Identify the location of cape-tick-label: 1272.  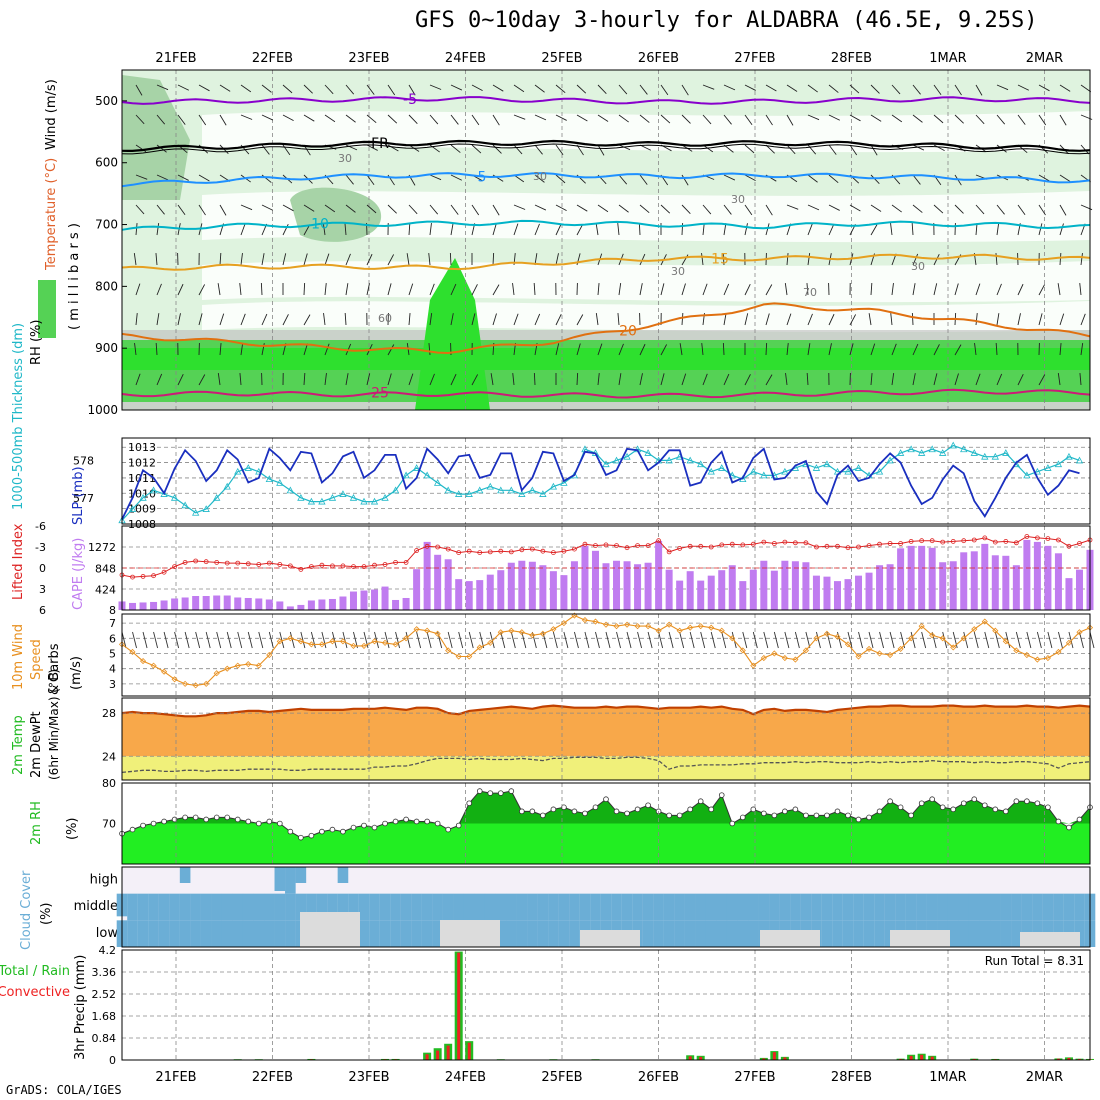
(102, 547).